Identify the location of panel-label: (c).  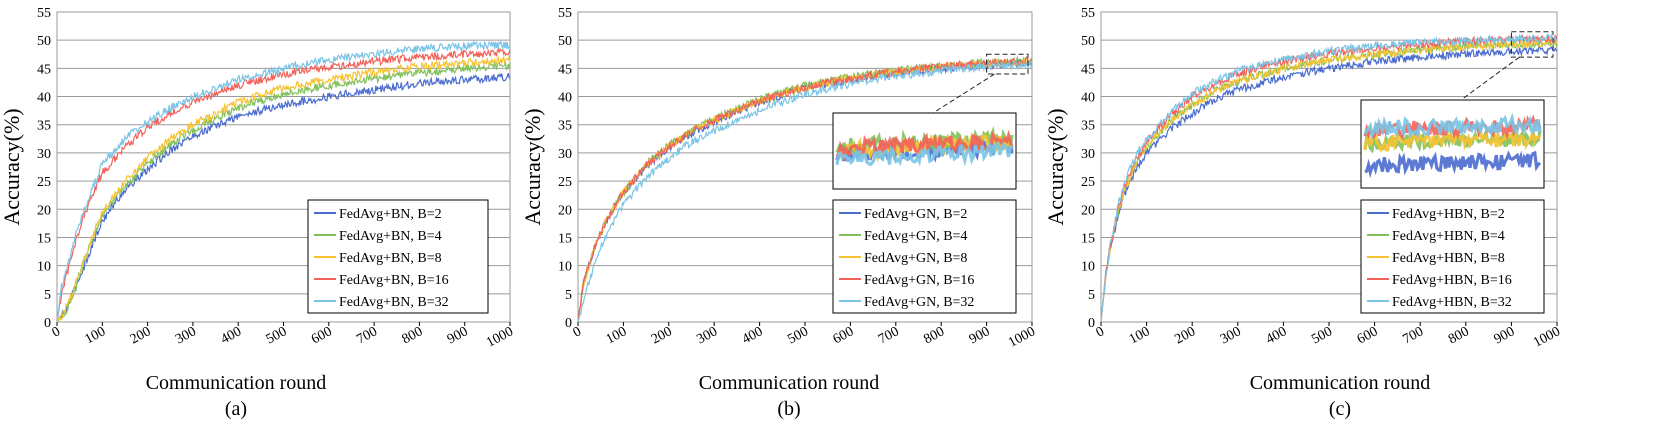
(1340, 409).